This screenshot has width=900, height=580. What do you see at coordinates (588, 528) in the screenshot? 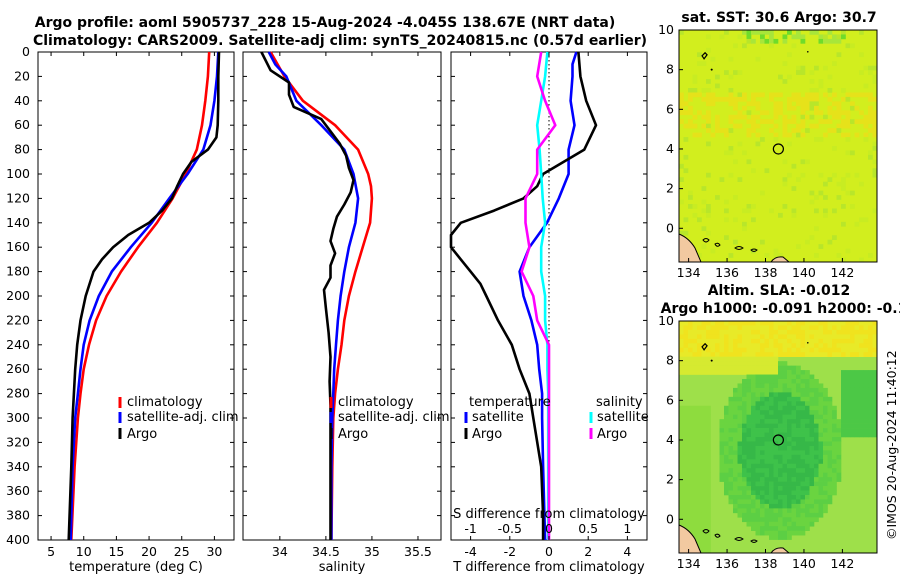
I see `s-diff-tick-label: 0.5` at bounding box center [588, 528].